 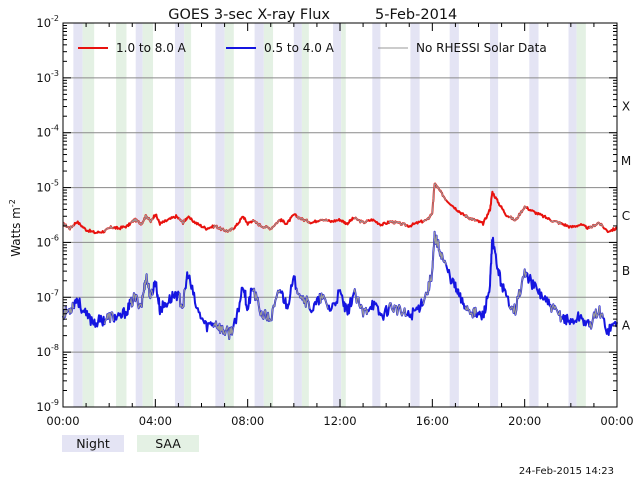 I want to click on x-tick-label-5: 20:00, so click(x=524, y=421).